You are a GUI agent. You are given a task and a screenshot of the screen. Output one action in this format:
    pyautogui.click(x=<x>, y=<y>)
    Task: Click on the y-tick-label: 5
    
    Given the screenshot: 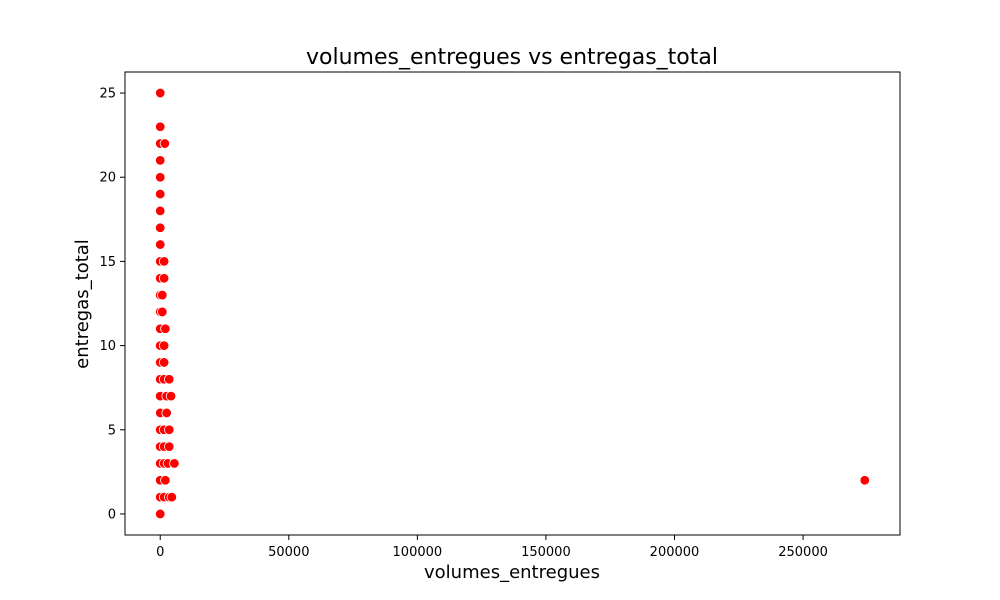 What is the action you would take?
    pyautogui.click(x=112, y=430)
    